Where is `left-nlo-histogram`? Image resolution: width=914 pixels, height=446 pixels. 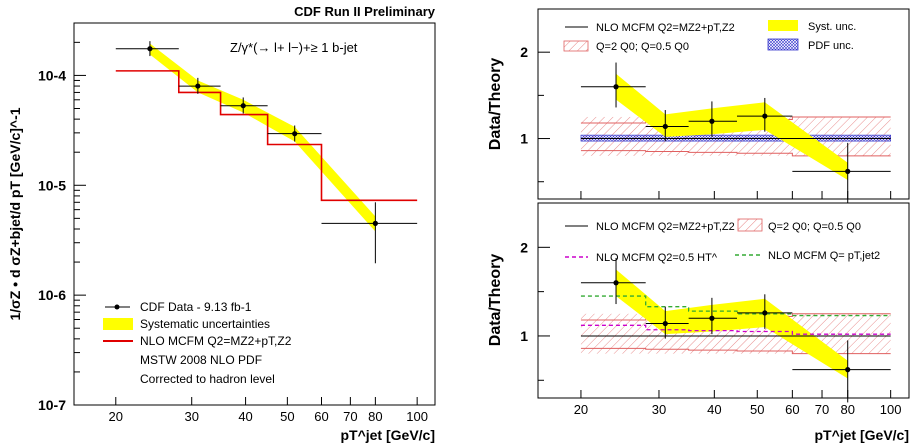 left-nlo-histogram is located at coordinates (266, 136).